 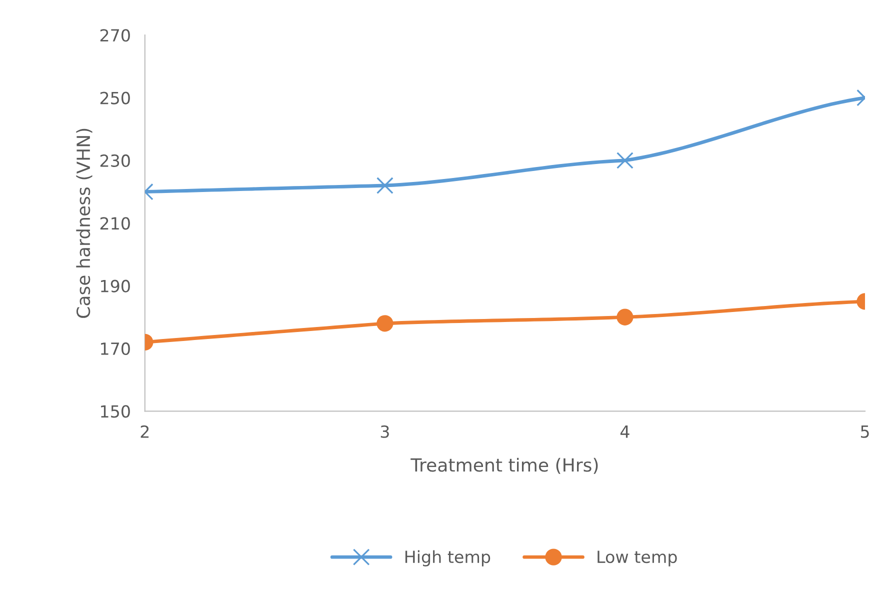 What do you see at coordinates (115, 349) in the screenshot?
I see `y-tick-label: 170` at bounding box center [115, 349].